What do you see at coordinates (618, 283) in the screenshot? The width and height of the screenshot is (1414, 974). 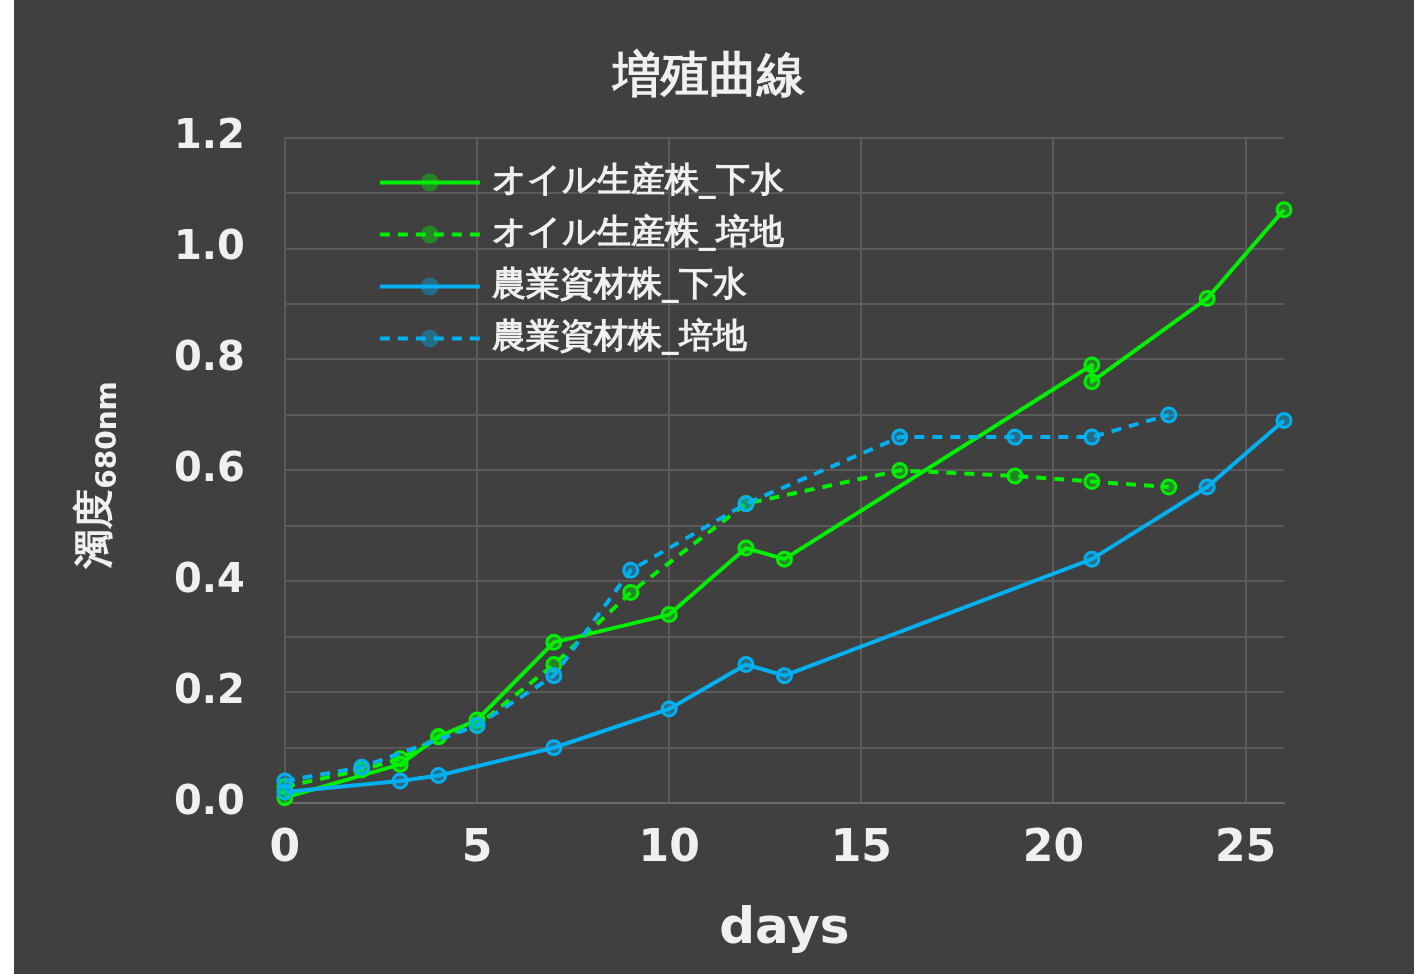 I see `legend-label: 農業資材株_下水` at bounding box center [618, 283].